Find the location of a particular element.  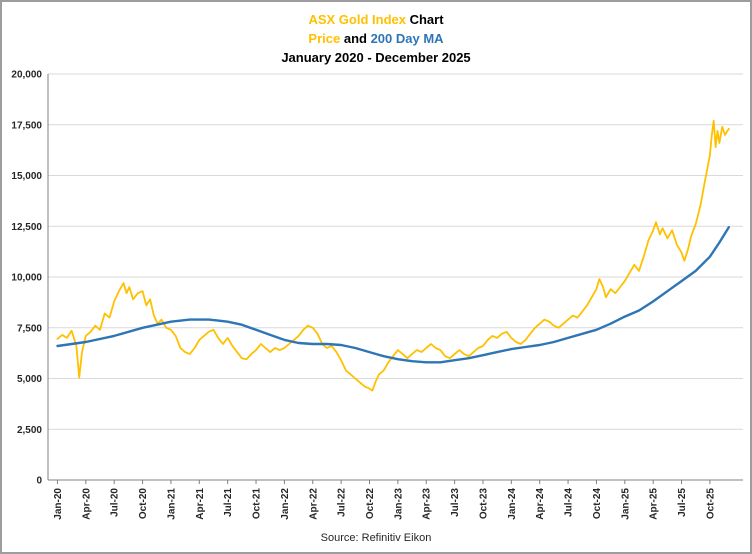

y-tick-label: 15,000 is located at coordinates (26, 176).